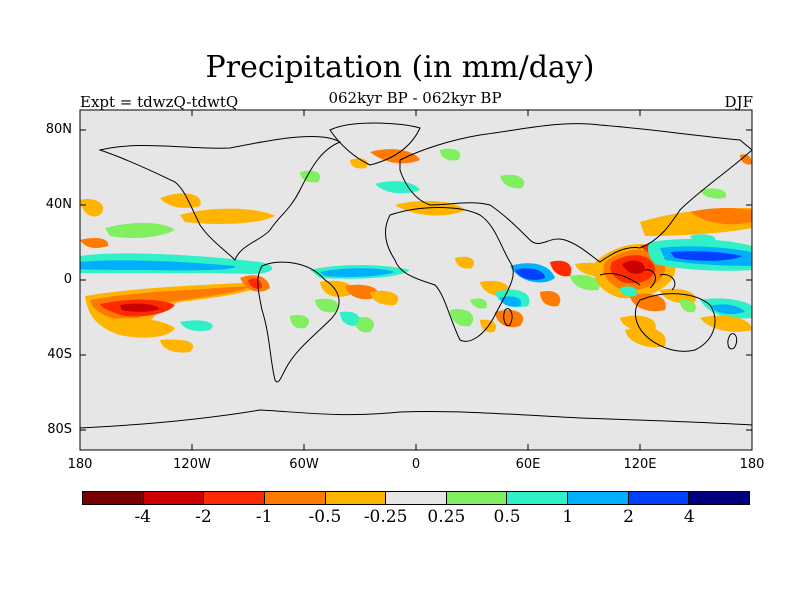 The width and height of the screenshot is (800, 600). I want to click on y-tick-label: 80S, so click(59, 429).